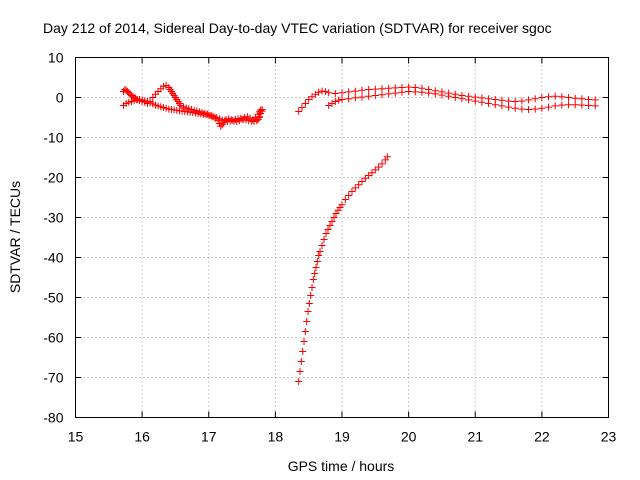 The image size is (640, 480). What do you see at coordinates (209, 437) in the screenshot?
I see `x-tick-label: 17` at bounding box center [209, 437].